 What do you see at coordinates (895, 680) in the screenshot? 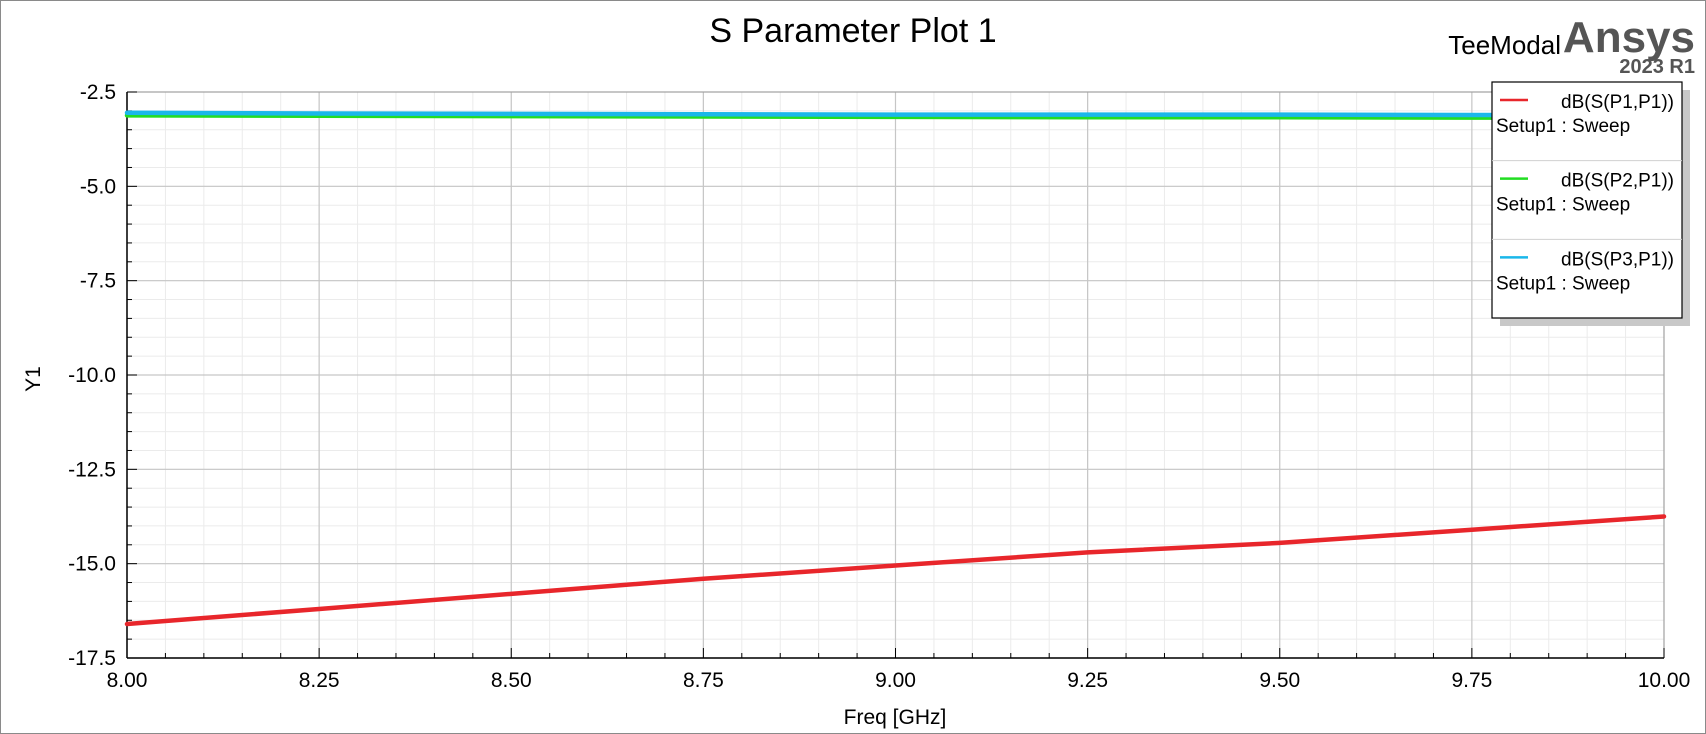
I see `x-tick-label: 9.00` at bounding box center [895, 680].